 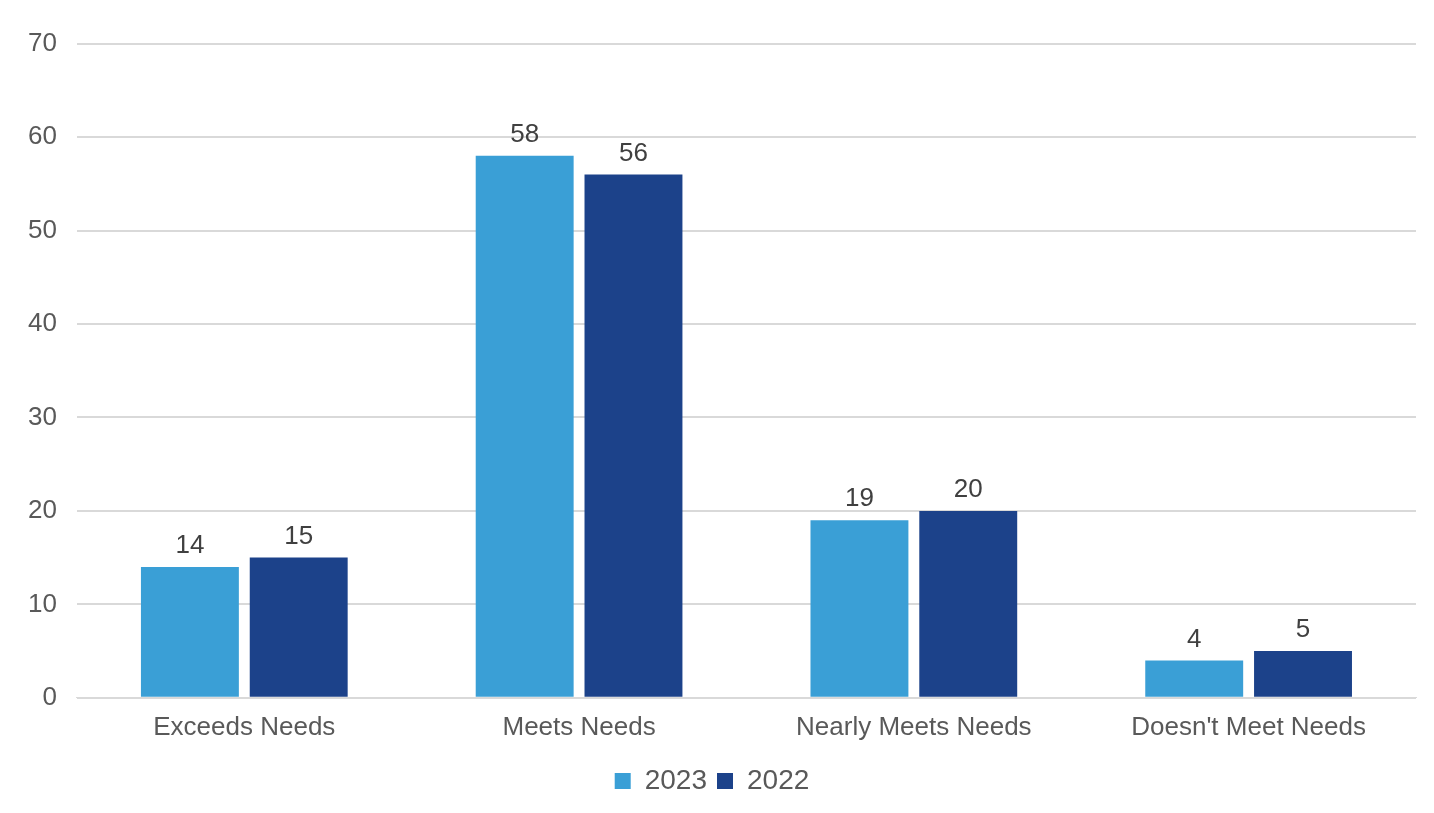 I want to click on y-tick-label: 20, so click(x=42, y=509).